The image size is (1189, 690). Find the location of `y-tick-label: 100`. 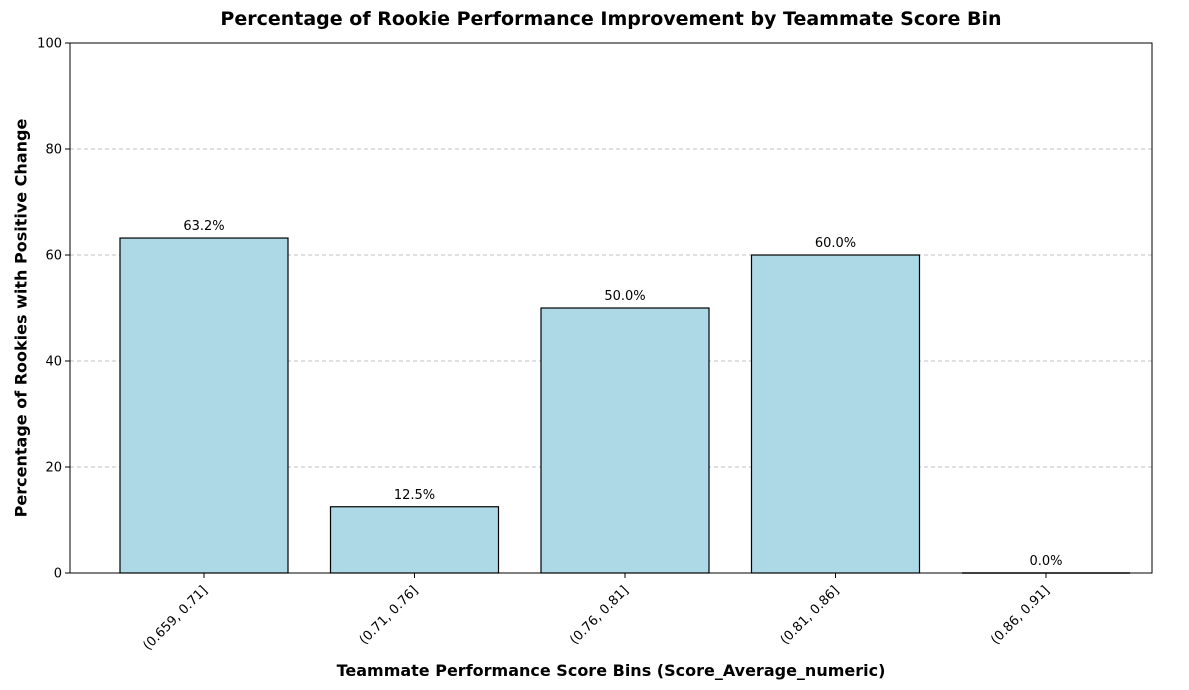

y-tick-label: 100 is located at coordinates (49, 44).